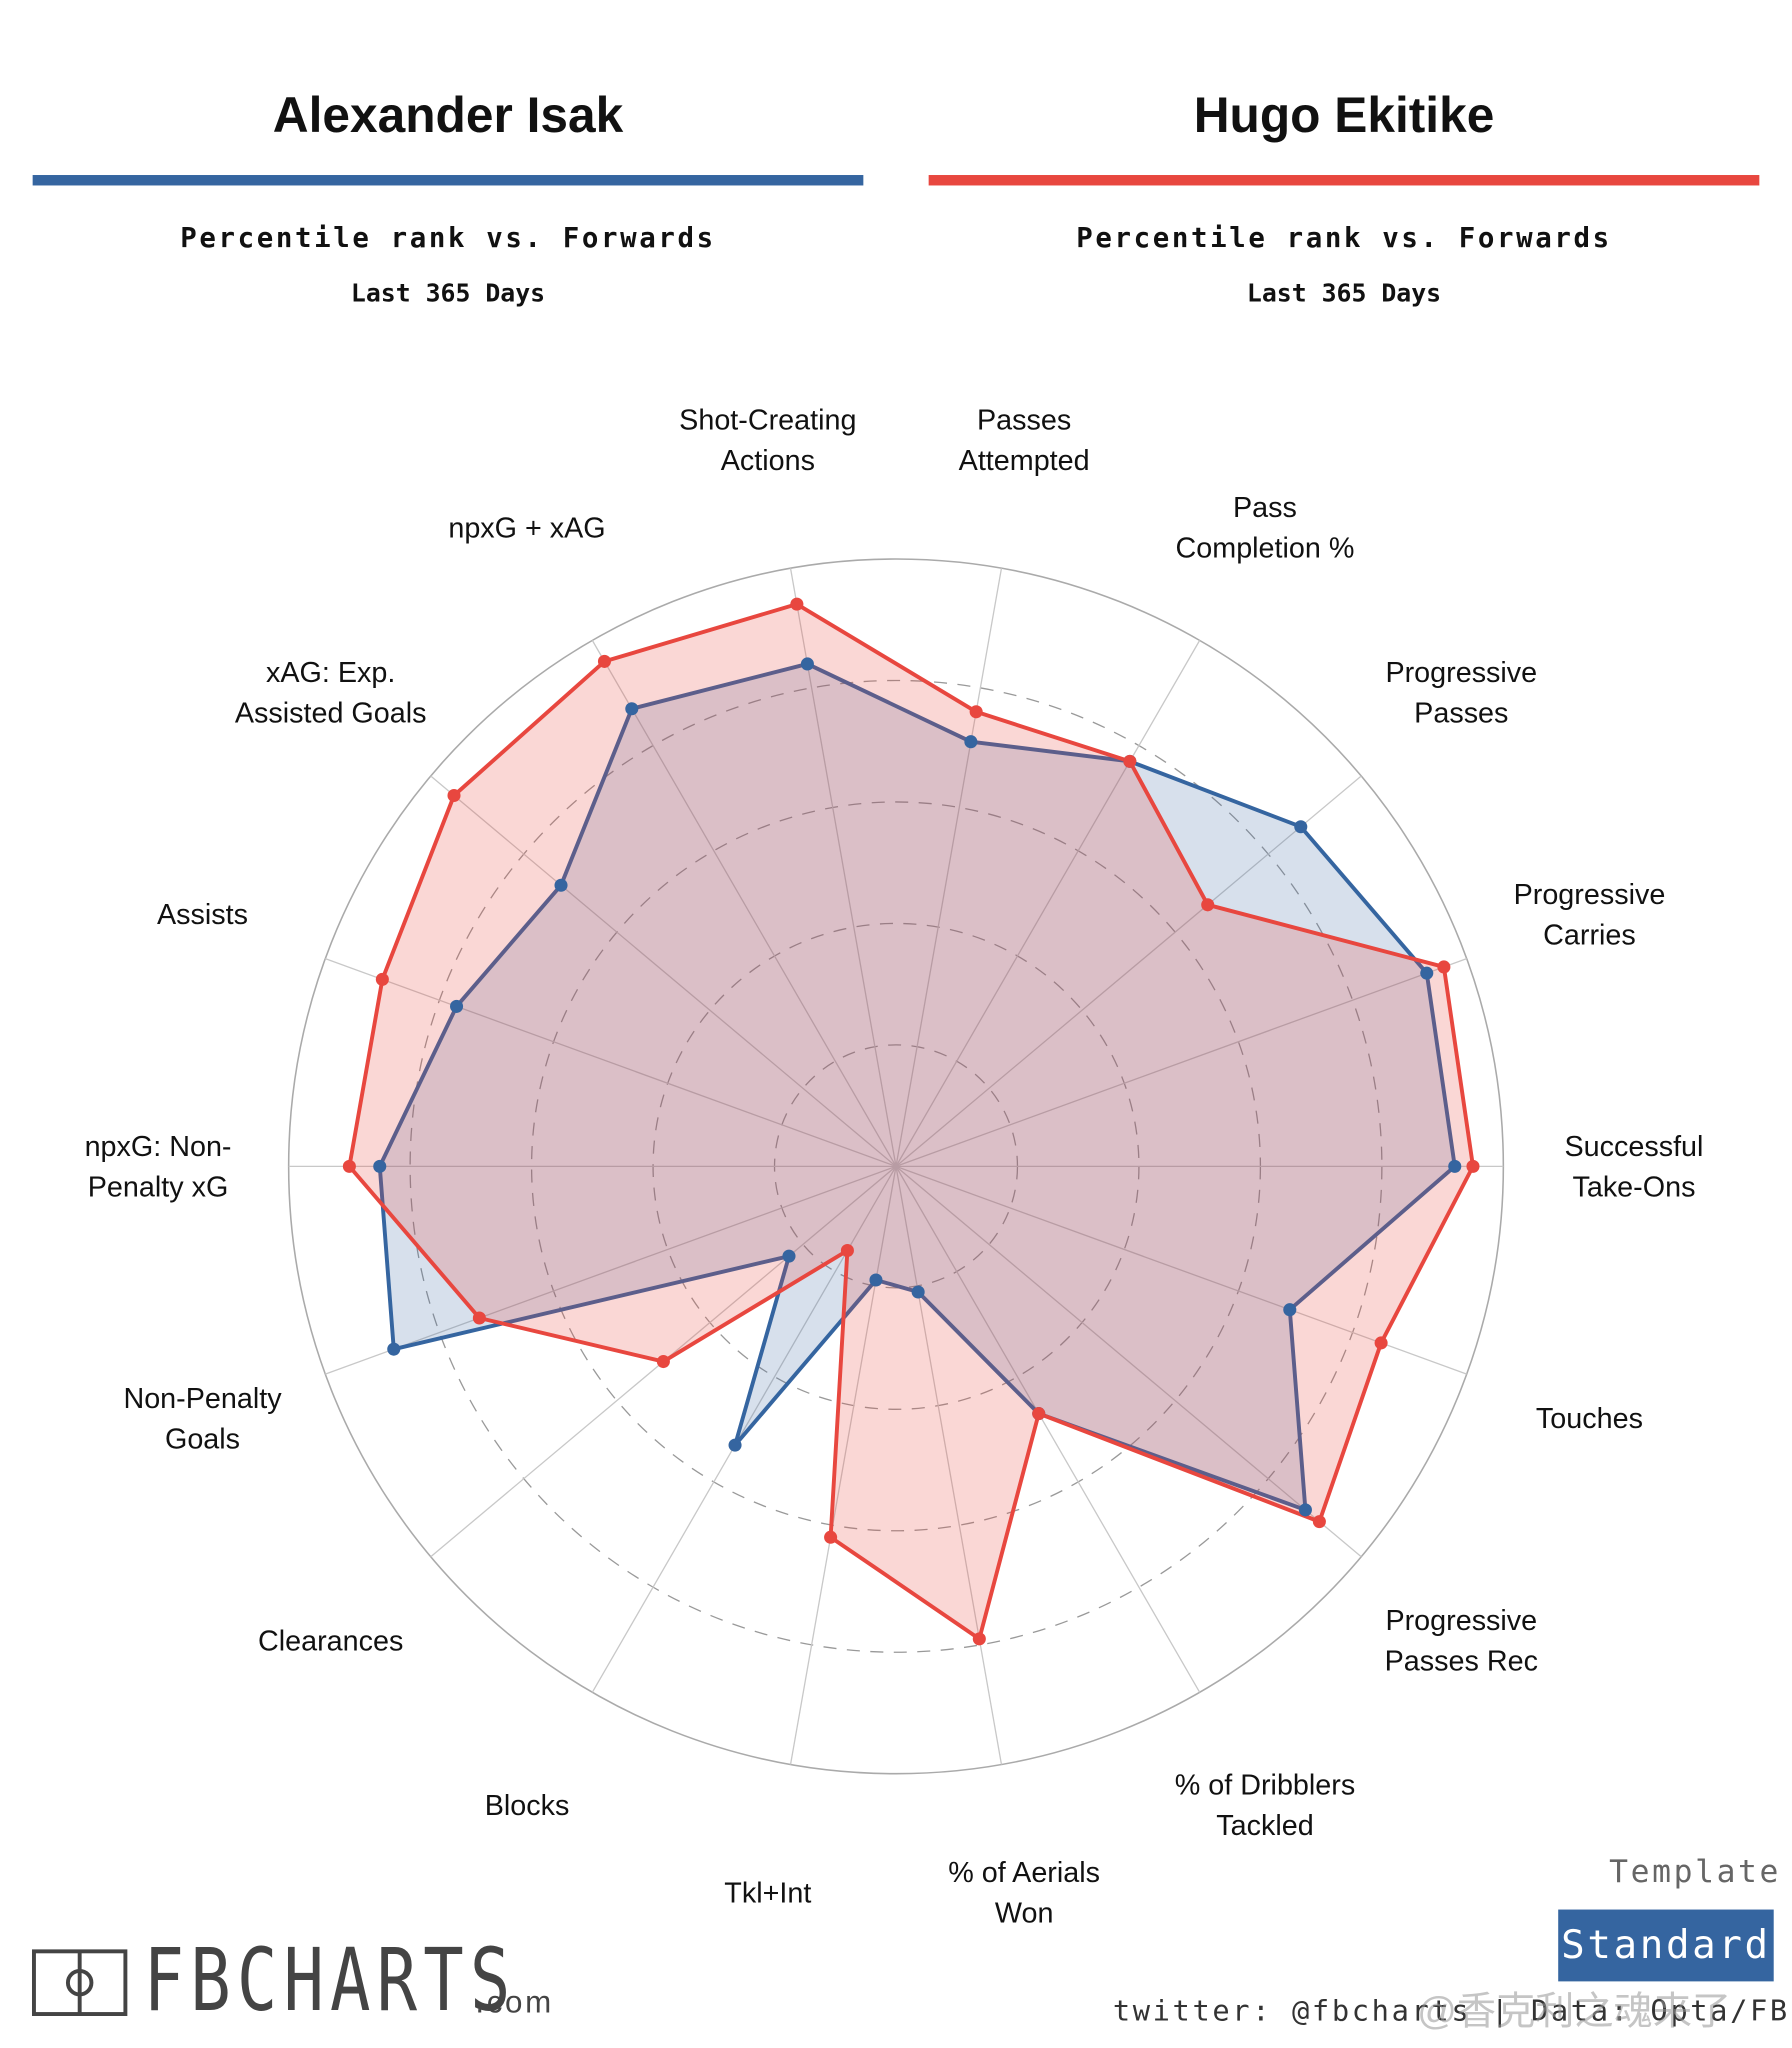 Image resolution: width=1792 pixels, height=2048 pixels. What do you see at coordinates (527, 1805) in the screenshot?
I see `category-label: Blocks` at bounding box center [527, 1805].